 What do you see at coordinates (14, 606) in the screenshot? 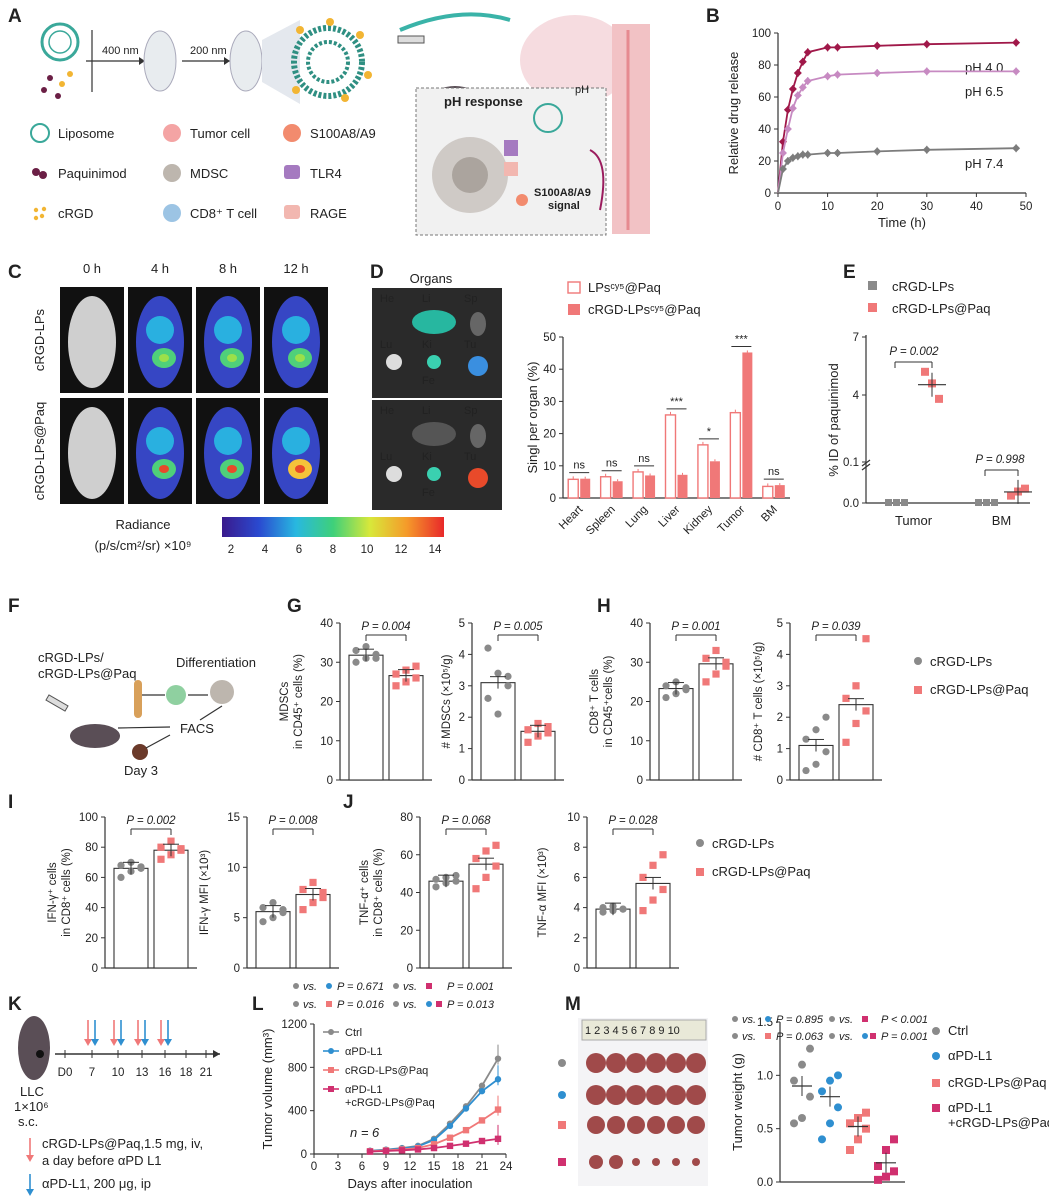
I see `panel-label-F: F` at bounding box center [14, 606].